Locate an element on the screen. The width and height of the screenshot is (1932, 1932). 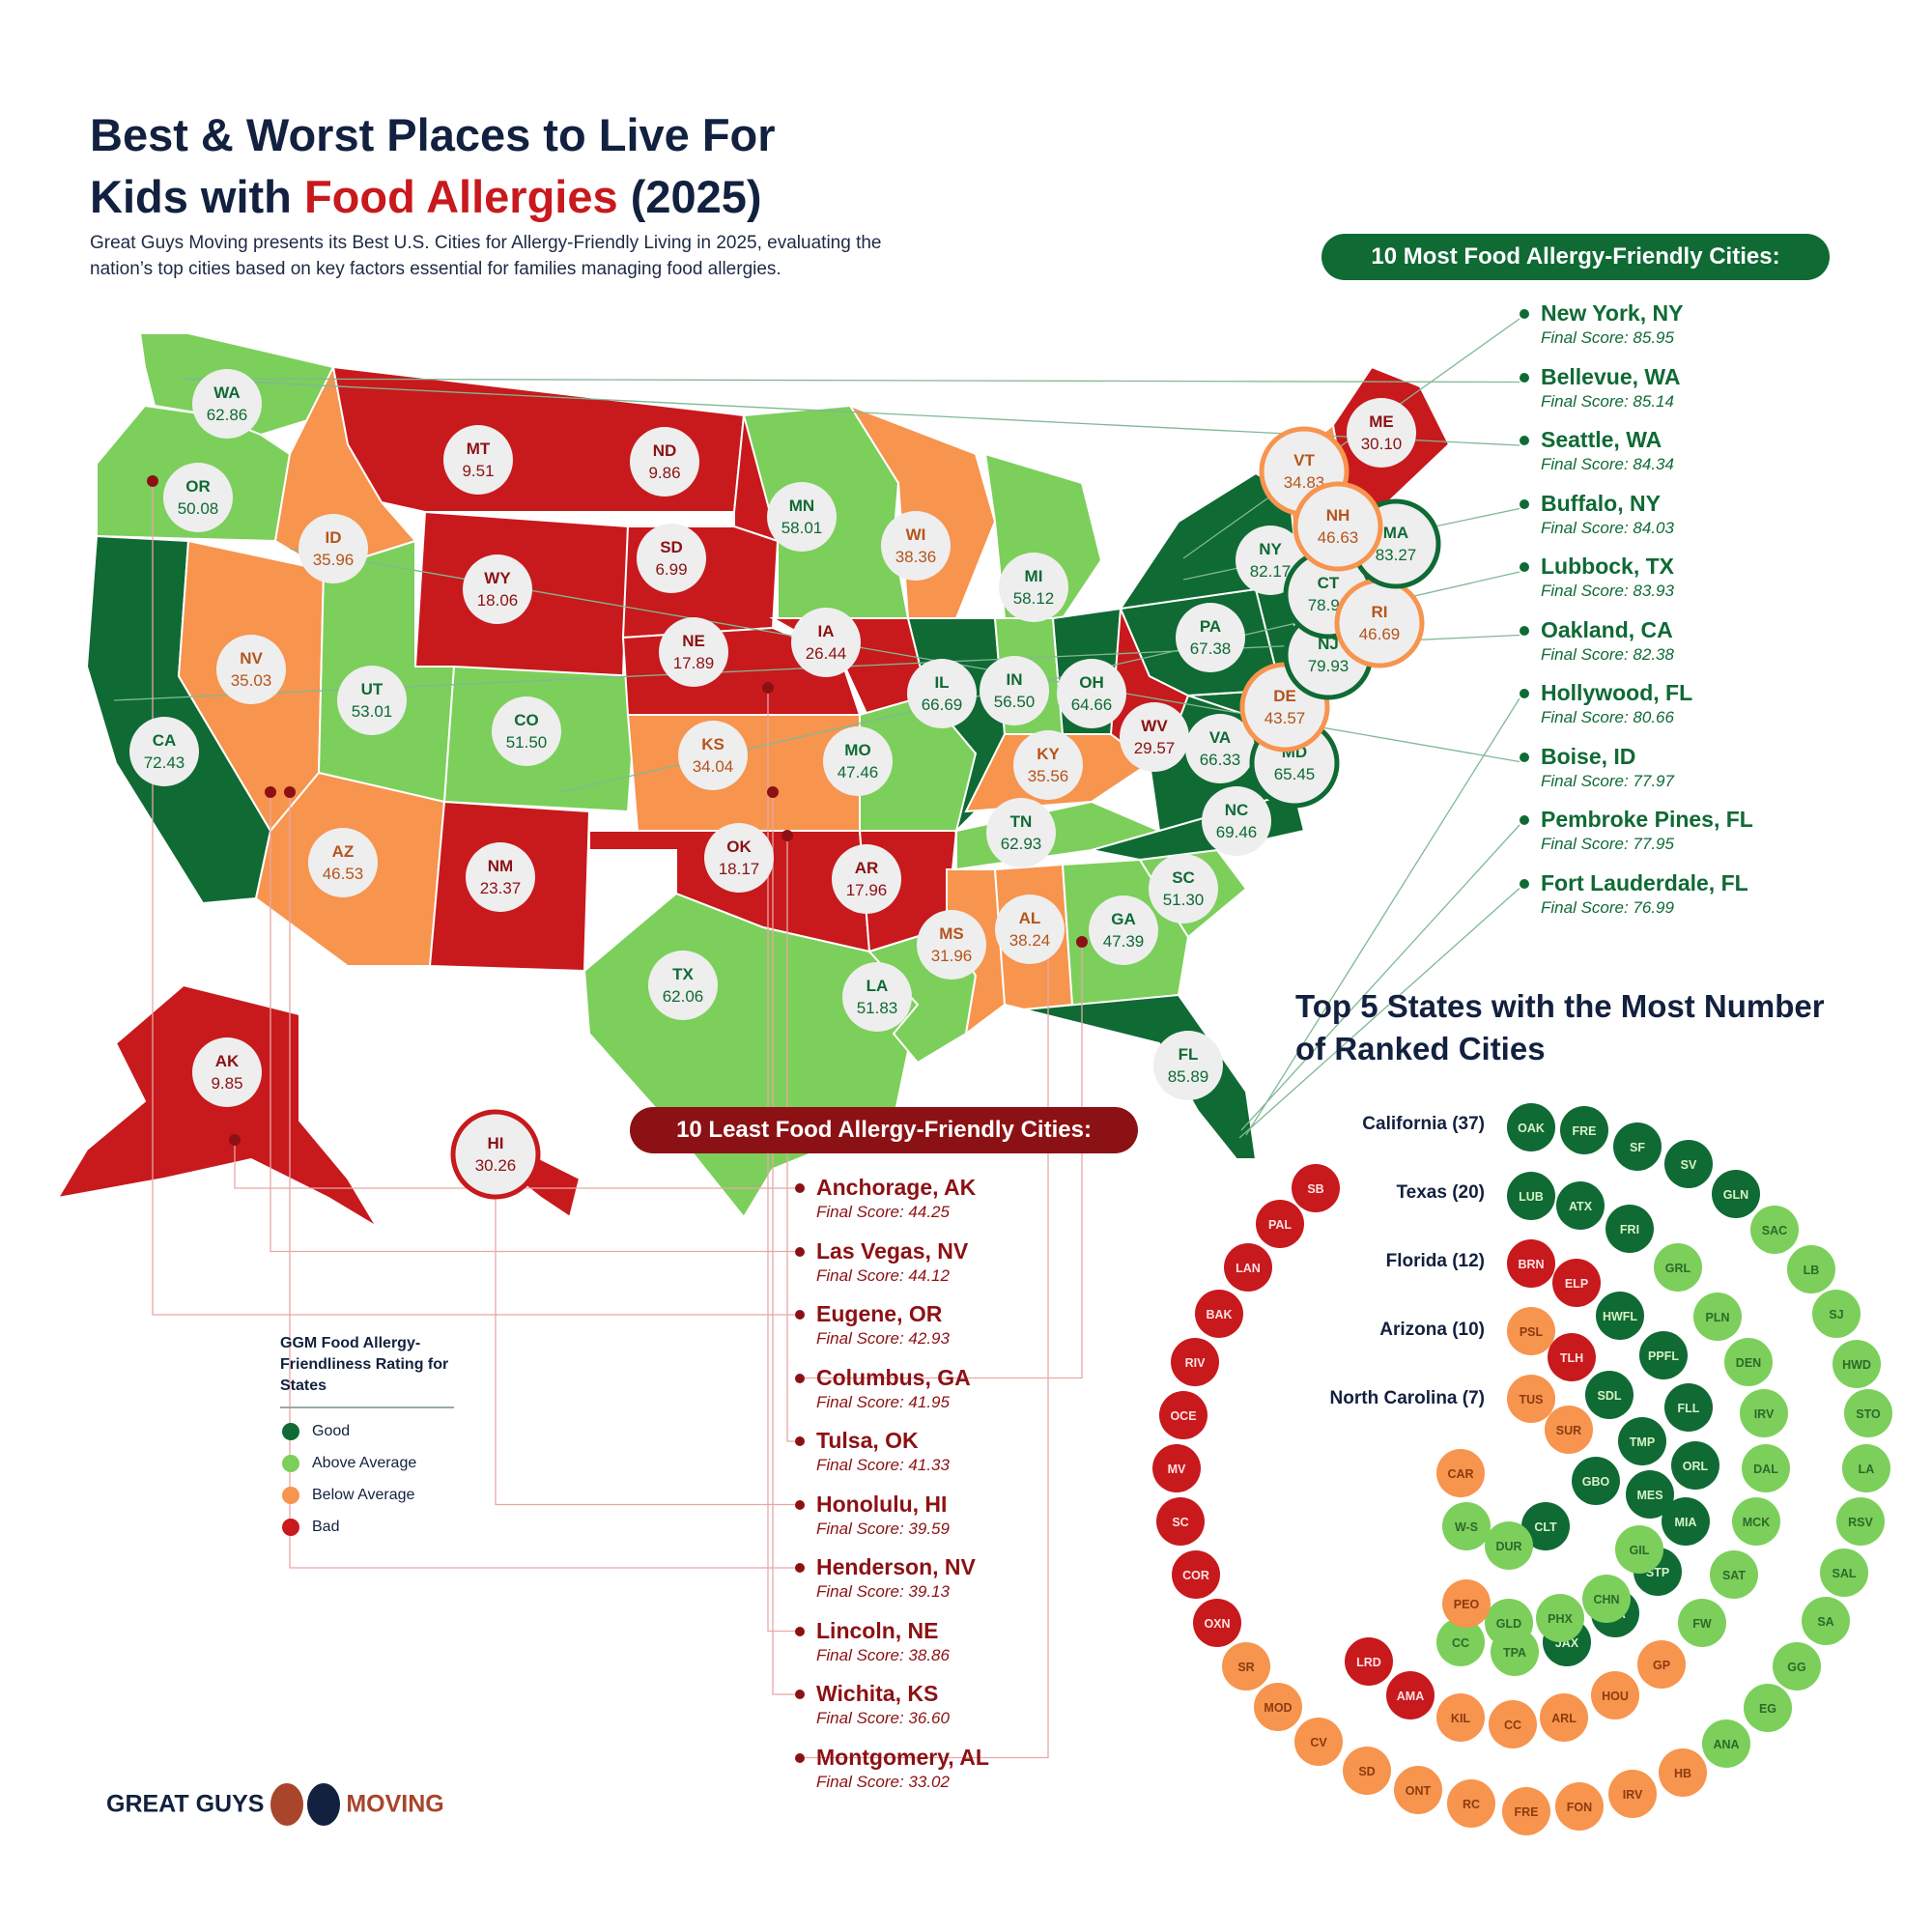
connector-line is located at coordinates (790, 1139).